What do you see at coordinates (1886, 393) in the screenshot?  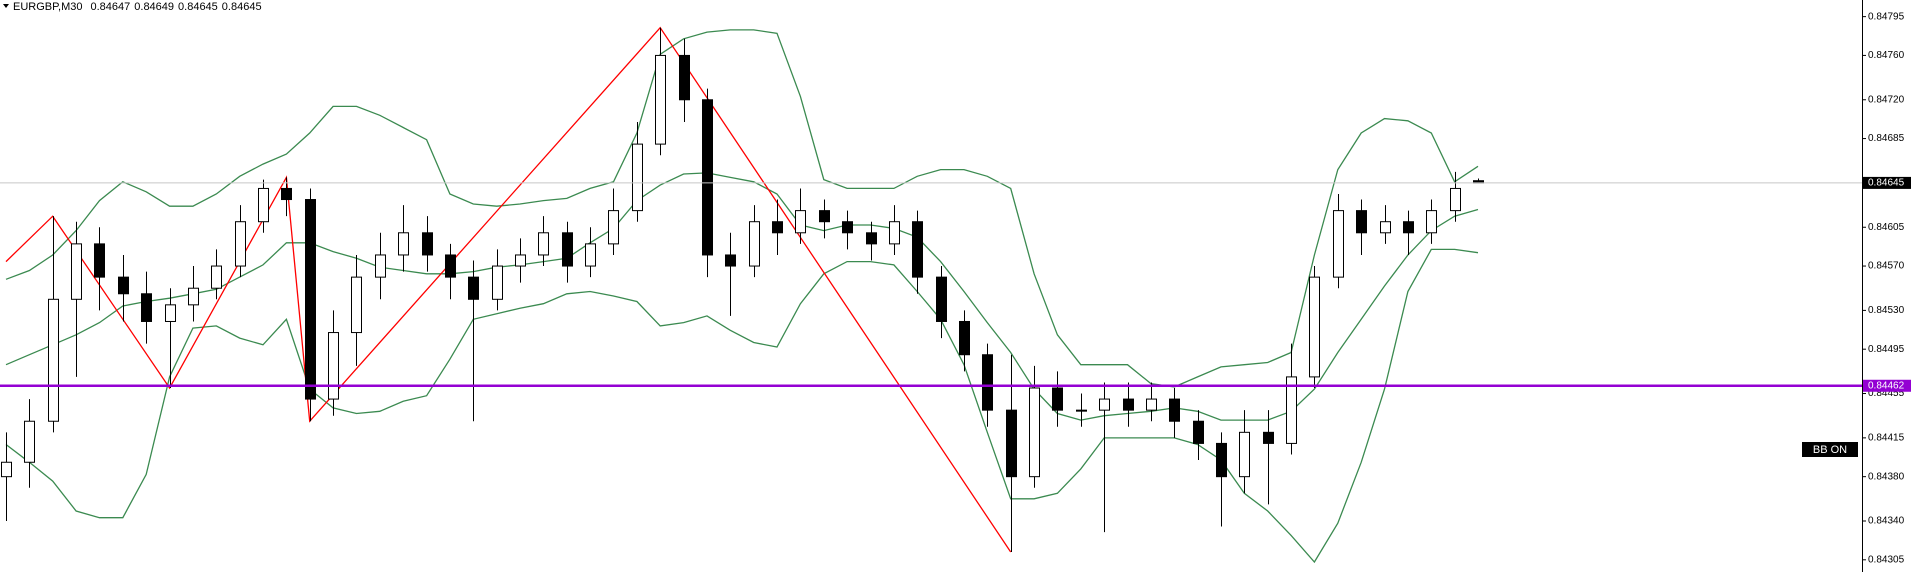 I see `y-tick-label: 0.84455` at bounding box center [1886, 393].